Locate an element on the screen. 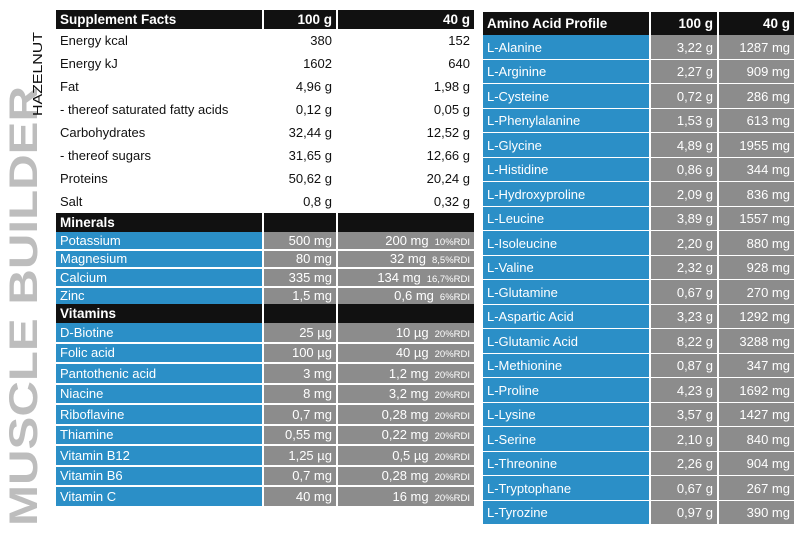  value-100g: 31,65 g is located at coordinates (300, 155).